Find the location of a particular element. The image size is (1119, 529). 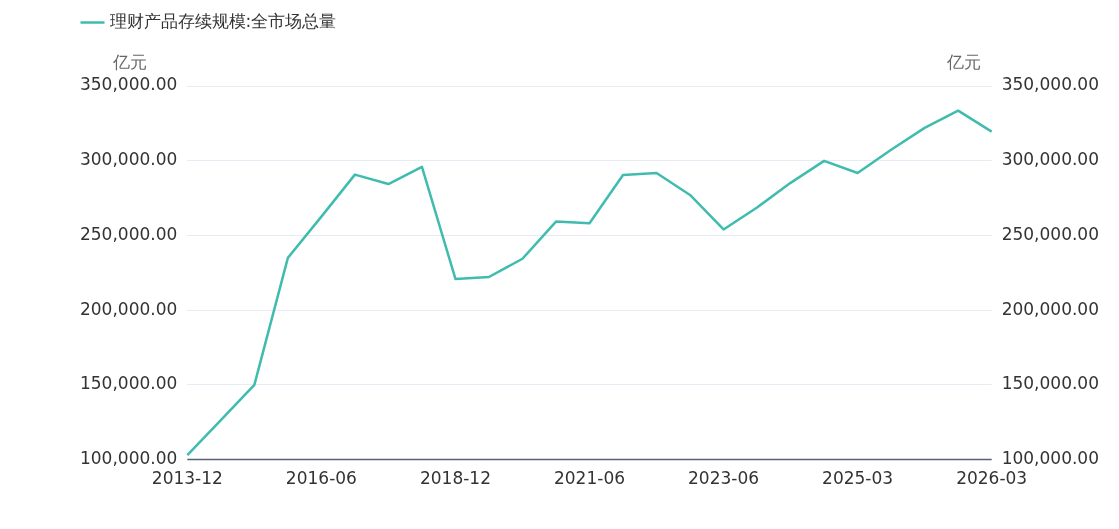

y-tick-label: 300,000.00 is located at coordinates (128, 159).